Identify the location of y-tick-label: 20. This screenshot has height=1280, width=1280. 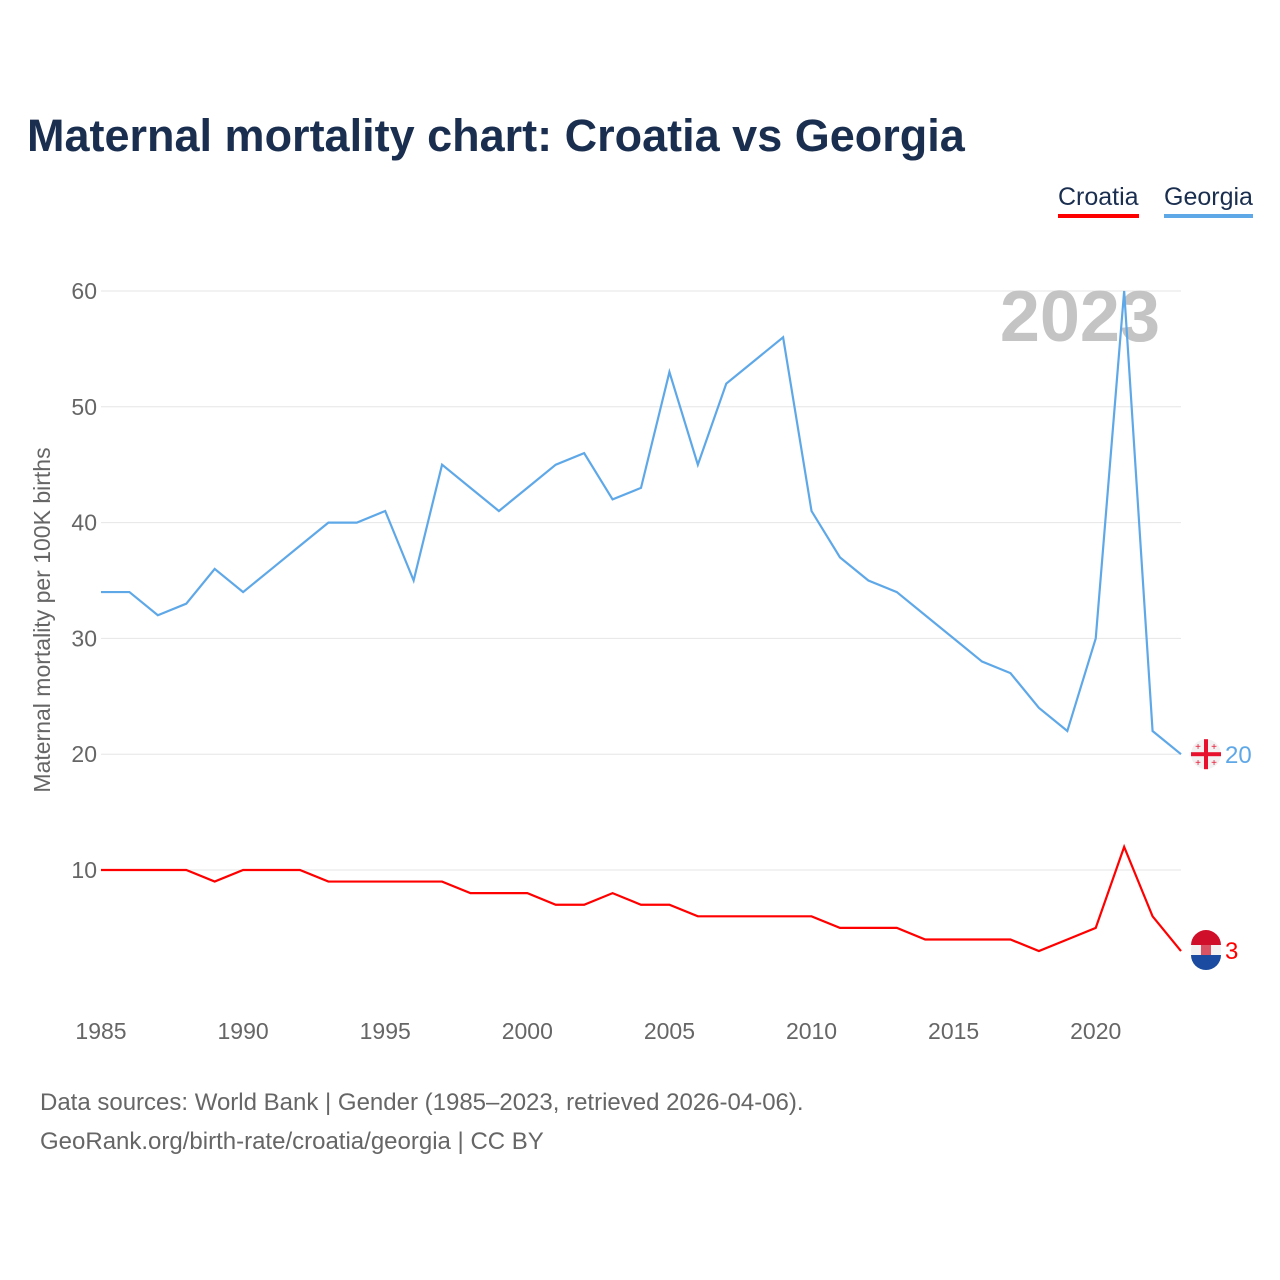
(84, 754).